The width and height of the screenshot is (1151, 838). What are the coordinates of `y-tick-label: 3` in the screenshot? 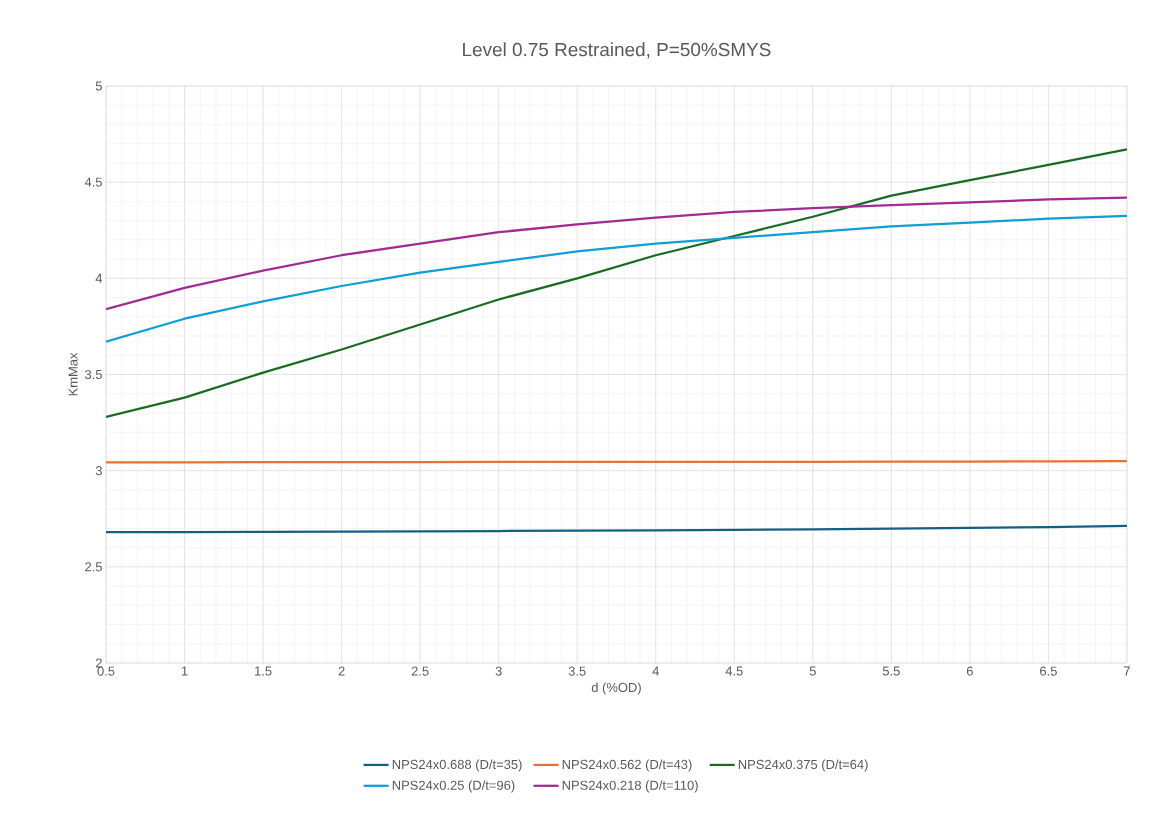 It's located at (98, 471).